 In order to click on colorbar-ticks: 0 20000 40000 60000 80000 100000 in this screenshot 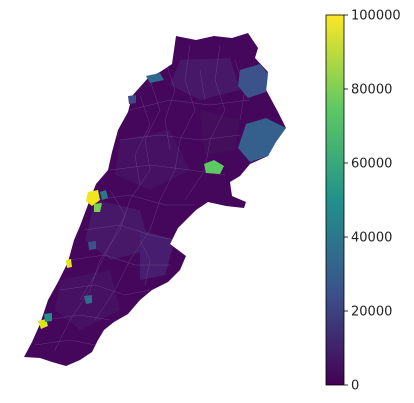, I will do `click(372, 201)`.